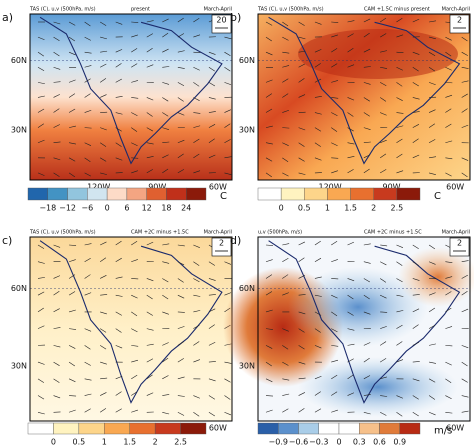 The width and height of the screenshot is (474, 446). What do you see at coordinates (126, 208) in the screenshot?
I see `colorbar-label: 6` at bounding box center [126, 208].